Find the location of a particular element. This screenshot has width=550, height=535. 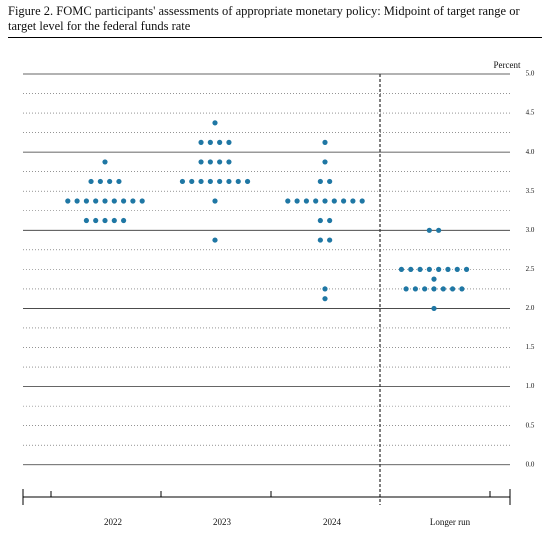

y-tick-label: 4.0 is located at coordinates (530, 152).